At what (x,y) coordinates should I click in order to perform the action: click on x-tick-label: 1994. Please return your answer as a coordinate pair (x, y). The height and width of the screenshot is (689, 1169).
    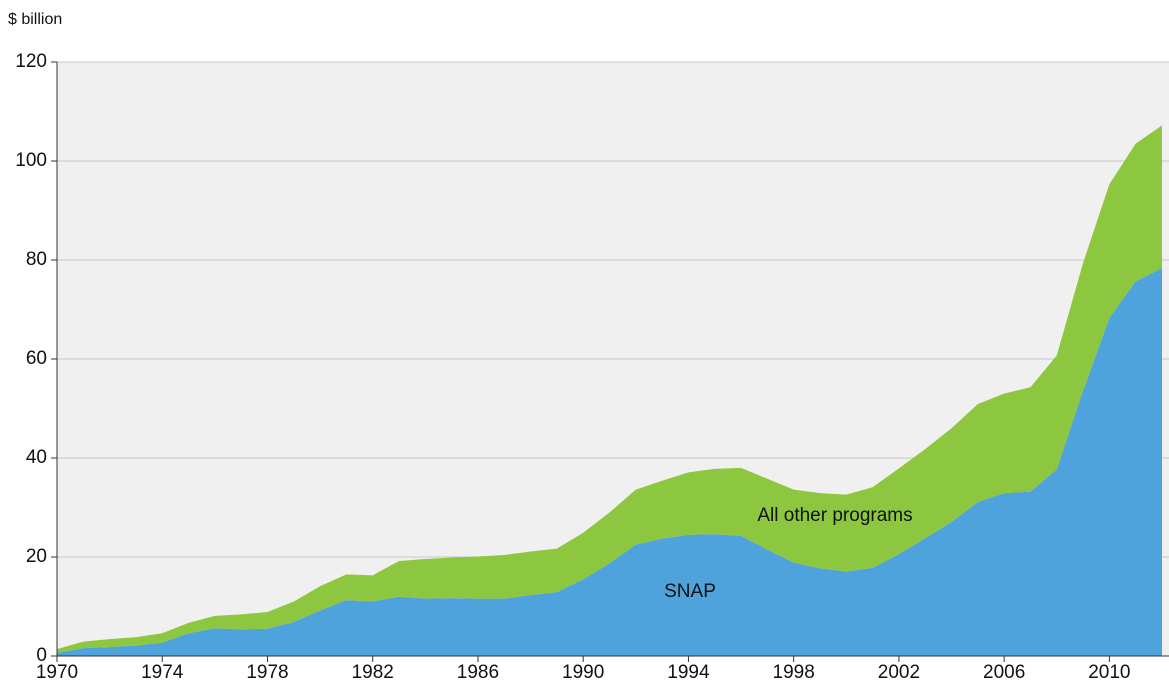
    Looking at the image, I should click on (688, 672).